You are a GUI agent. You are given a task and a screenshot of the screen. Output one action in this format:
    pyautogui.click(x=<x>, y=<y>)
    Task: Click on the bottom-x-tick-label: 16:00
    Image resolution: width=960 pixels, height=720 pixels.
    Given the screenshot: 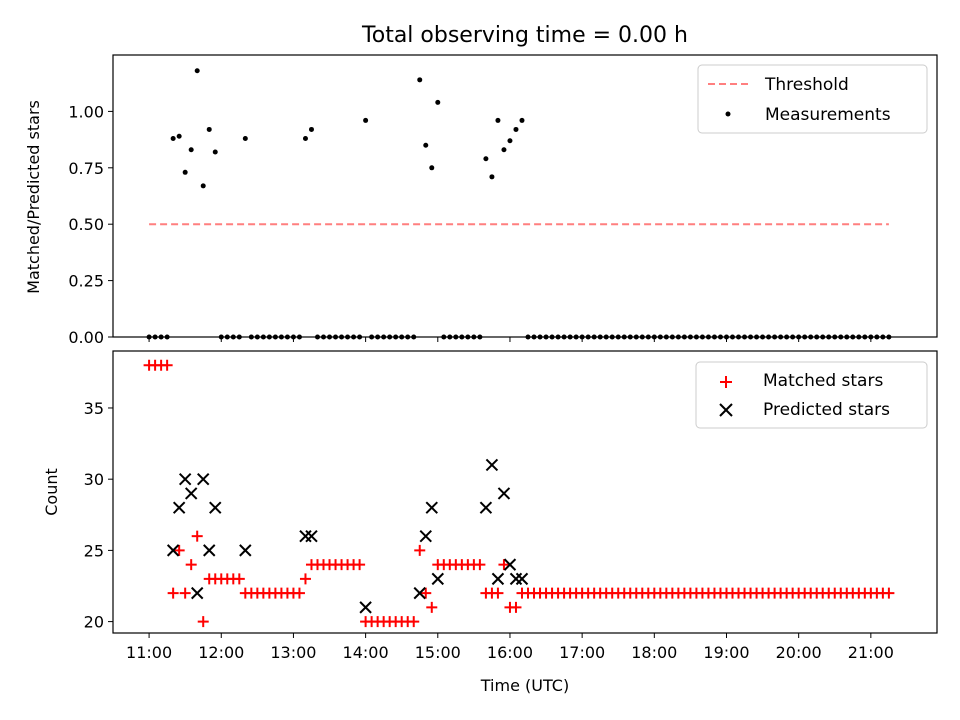 What is the action you would take?
    pyautogui.click(x=510, y=652)
    